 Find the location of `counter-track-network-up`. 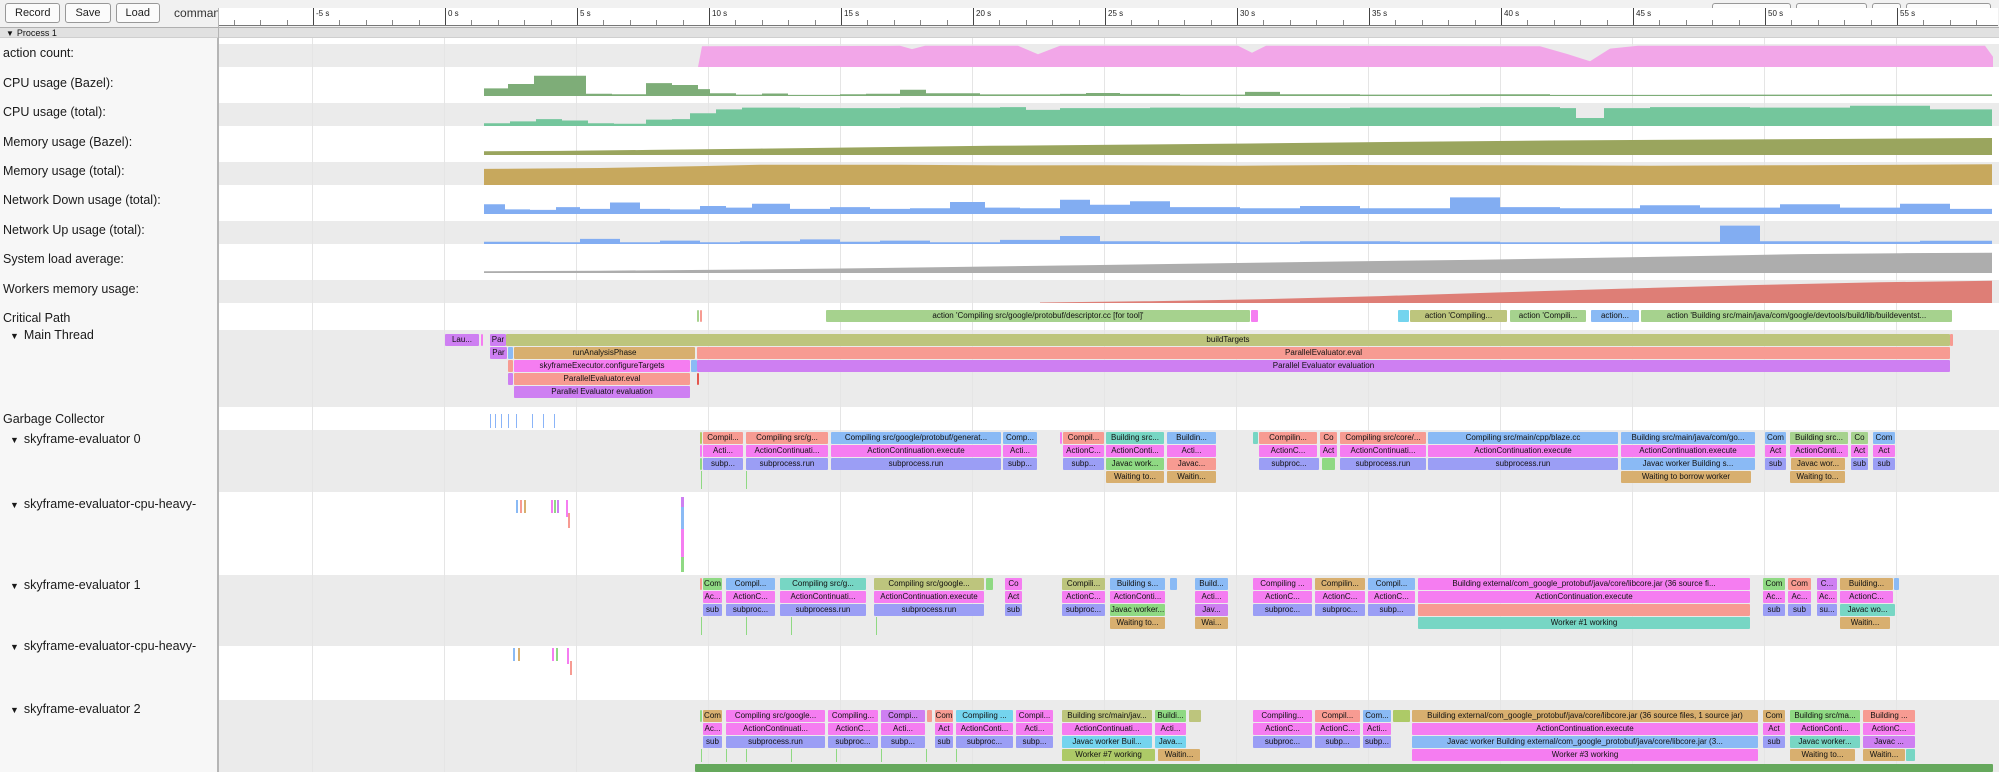

counter-track-network-up is located at coordinates (999, 232).